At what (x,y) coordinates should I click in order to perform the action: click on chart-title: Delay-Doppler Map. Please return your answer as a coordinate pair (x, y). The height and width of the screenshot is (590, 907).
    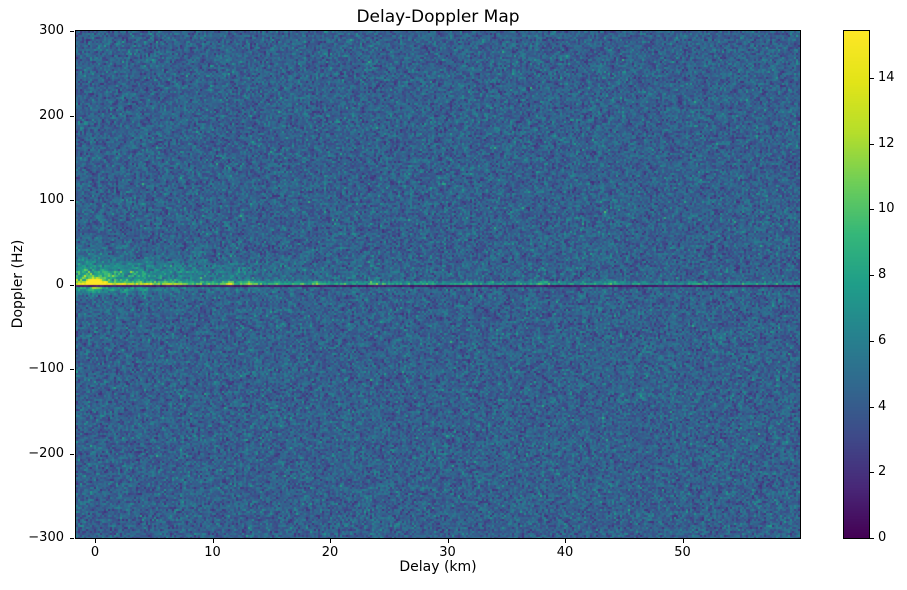
    Looking at the image, I should click on (438, 17).